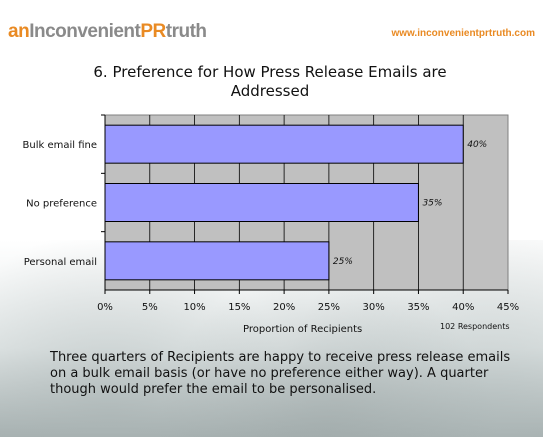 The width and height of the screenshot is (543, 437). I want to click on site-url: www.inconvenientprtruth.com, so click(463, 33).